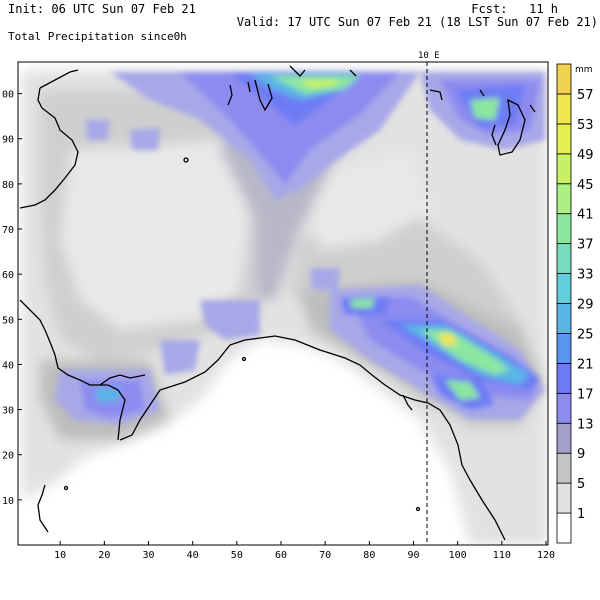  Describe the element at coordinates (458, 555) in the screenshot. I see `x-tick-label: 100` at that location.